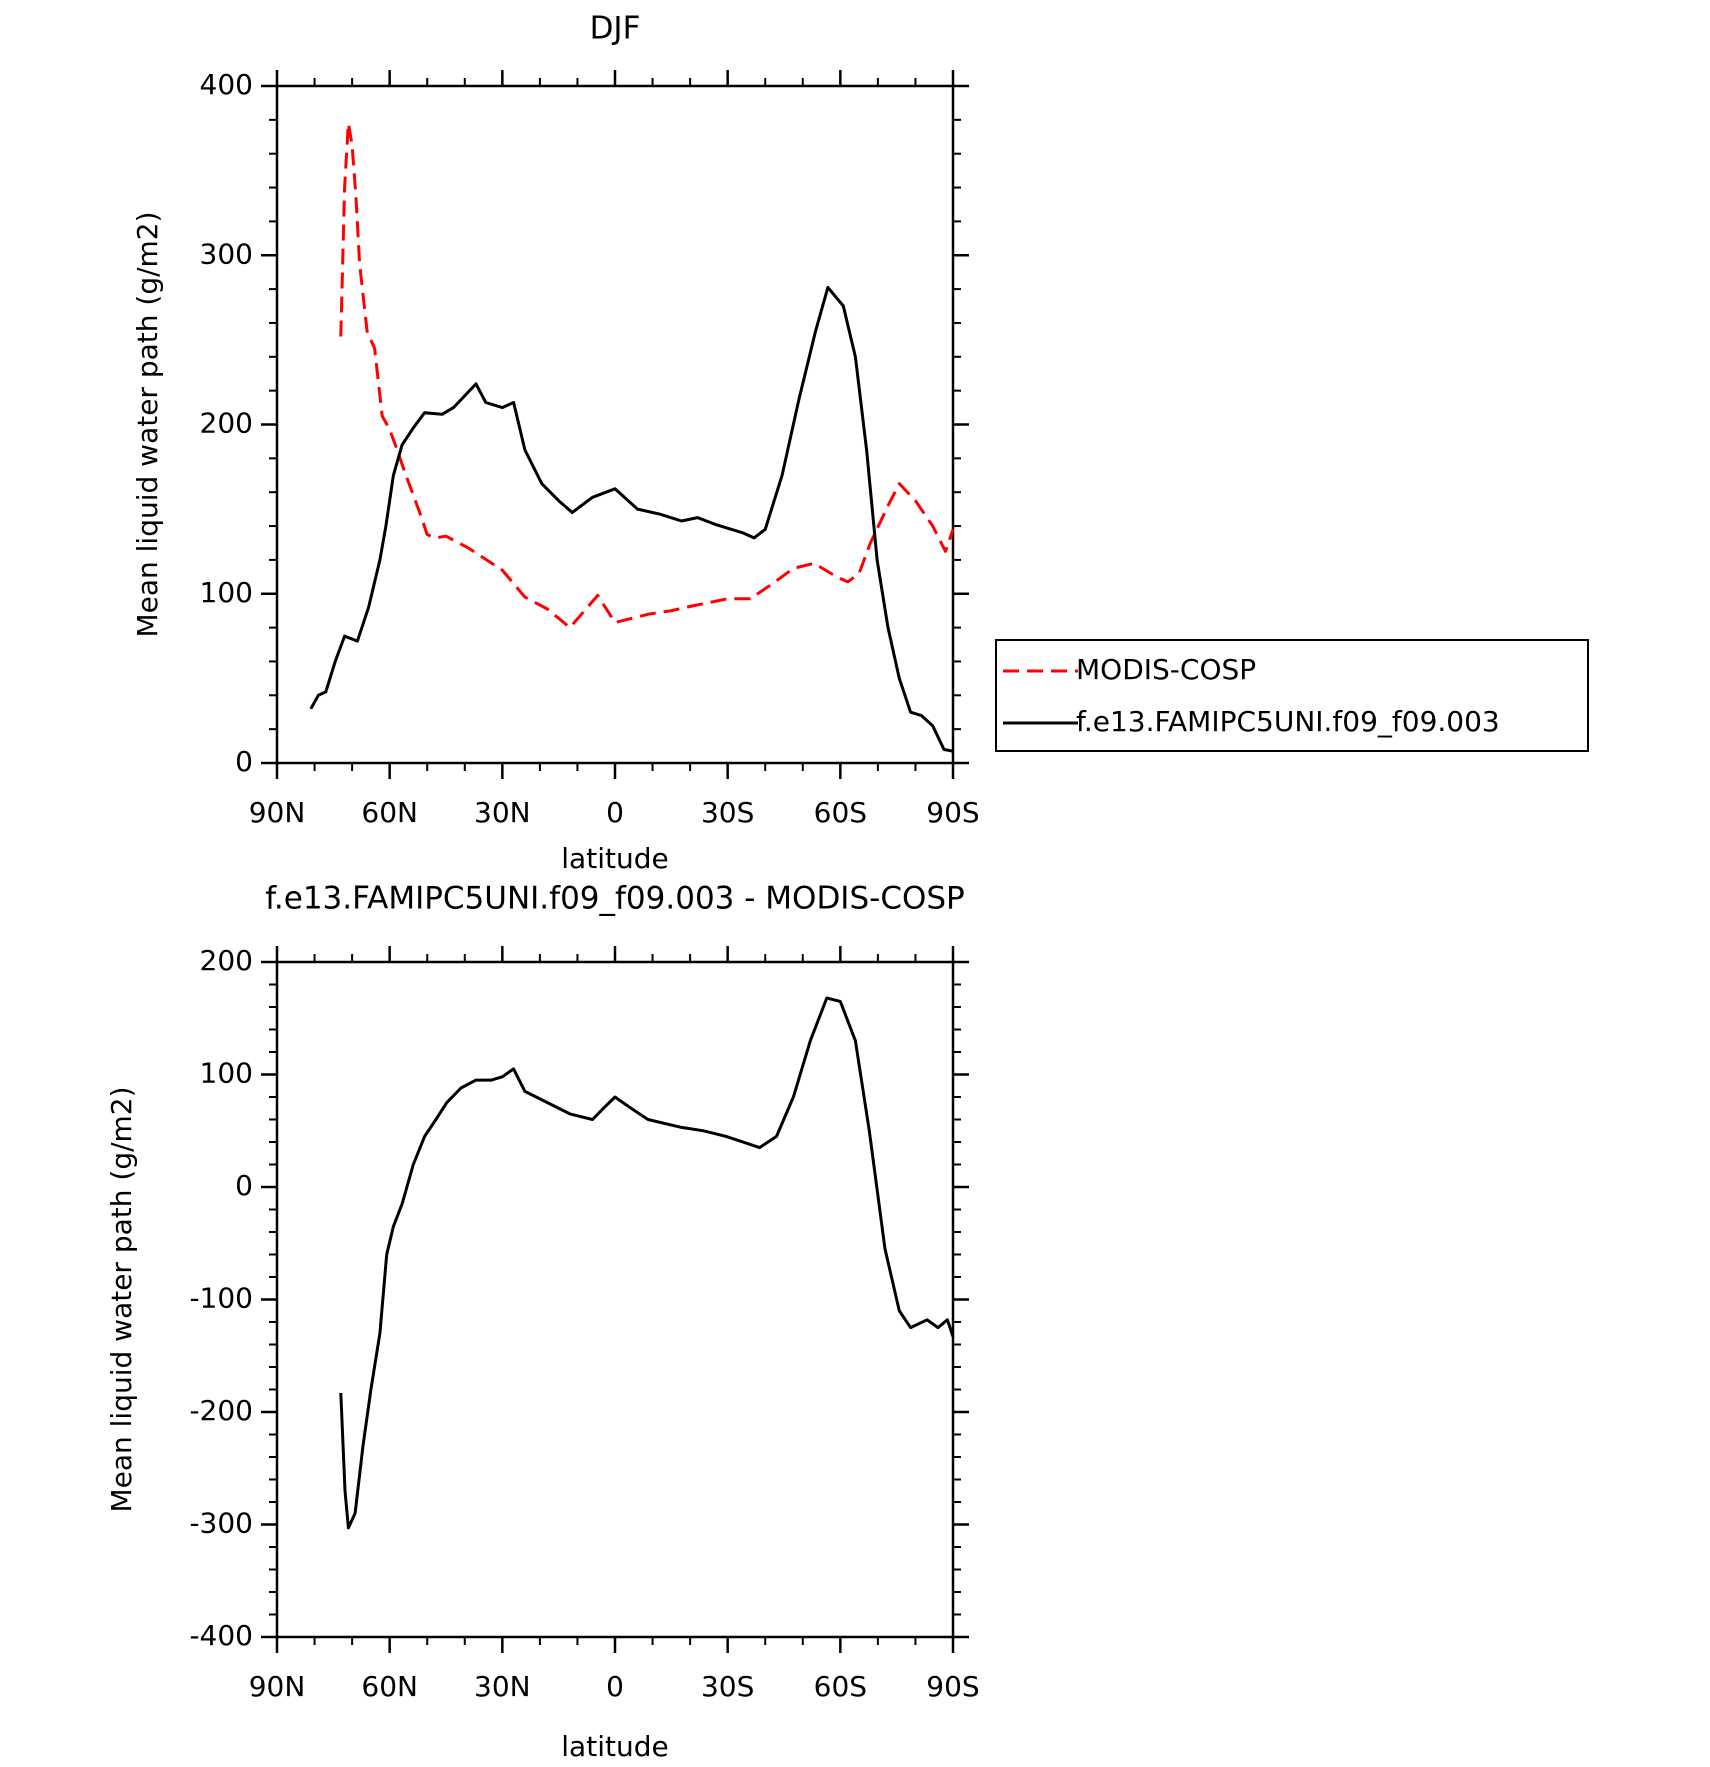 The image size is (1710, 1767). What do you see at coordinates (1292, 695) in the screenshot?
I see `legend-box` at bounding box center [1292, 695].